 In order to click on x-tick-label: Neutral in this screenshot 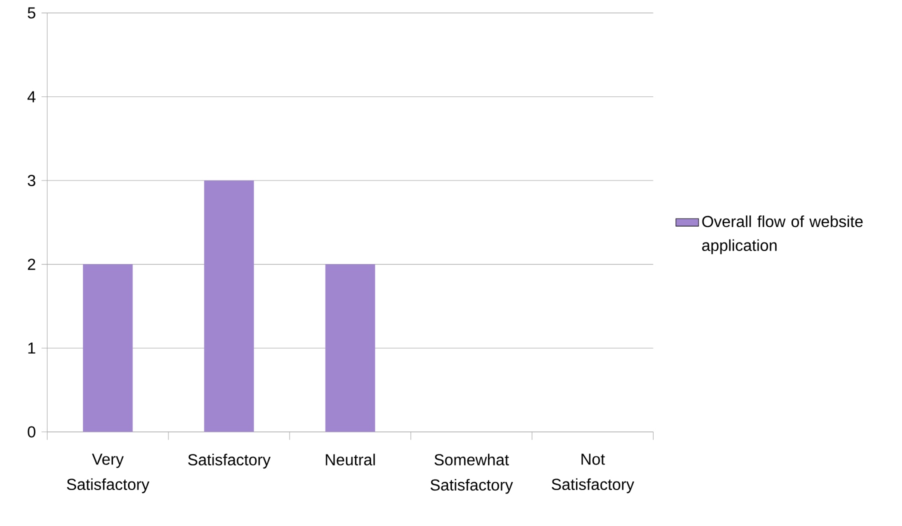, I will do `click(350, 460)`.